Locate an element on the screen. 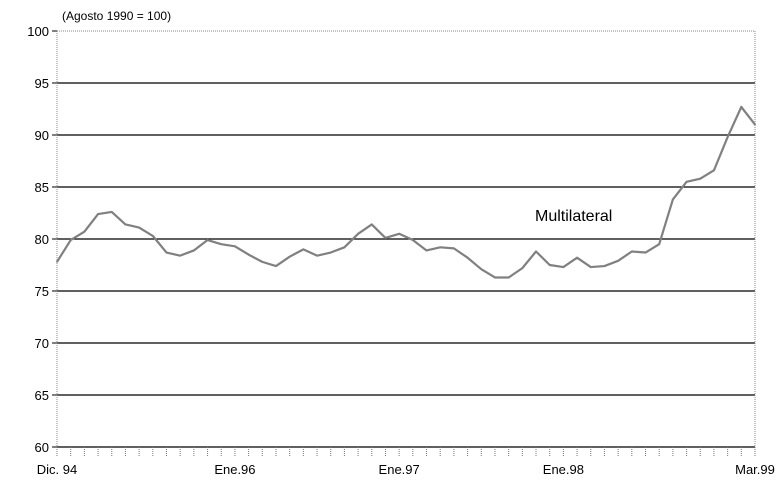 The width and height of the screenshot is (784, 484). chart-subtitle: (Agosto 1990 = 100) is located at coordinates (116, 16).